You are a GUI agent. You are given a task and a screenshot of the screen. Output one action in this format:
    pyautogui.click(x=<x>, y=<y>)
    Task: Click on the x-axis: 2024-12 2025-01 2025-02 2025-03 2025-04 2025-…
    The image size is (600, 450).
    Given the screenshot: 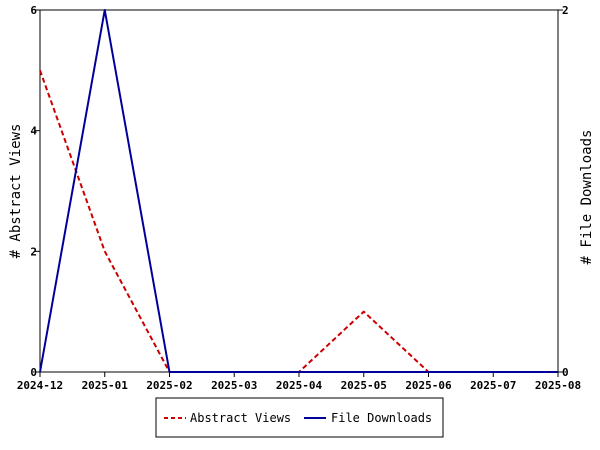 What is the action you would take?
    pyautogui.click(x=299, y=382)
    